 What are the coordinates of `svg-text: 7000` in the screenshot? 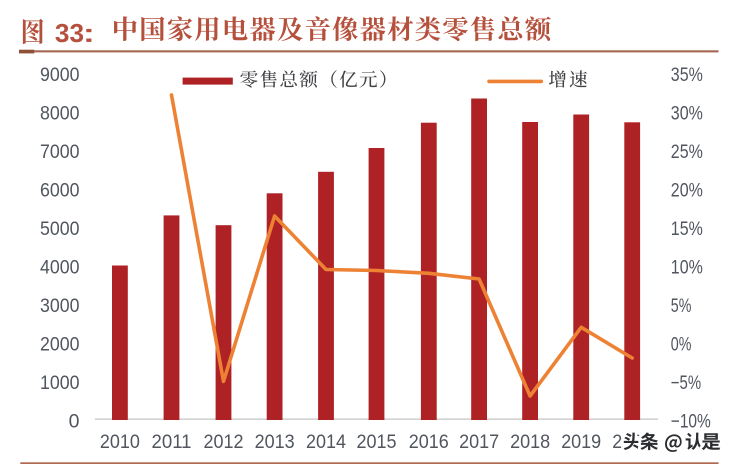 It's located at (60, 152).